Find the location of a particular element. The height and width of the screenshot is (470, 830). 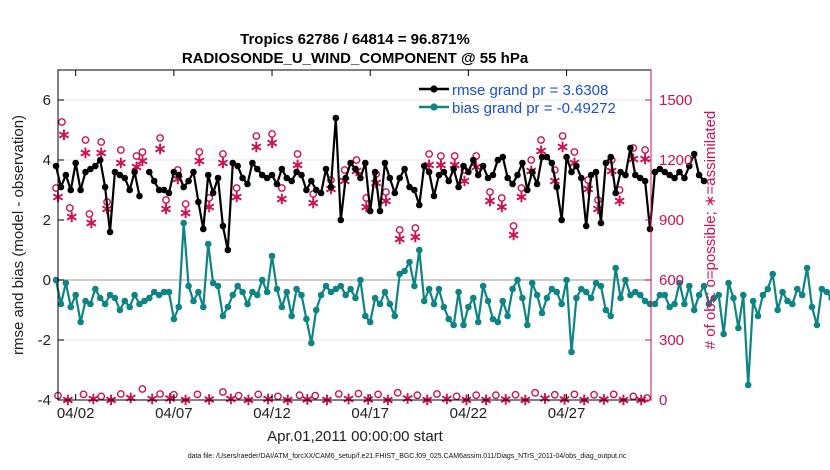

obs-assimilated-marker-2: ∗ is located at coordinates (71, 217).